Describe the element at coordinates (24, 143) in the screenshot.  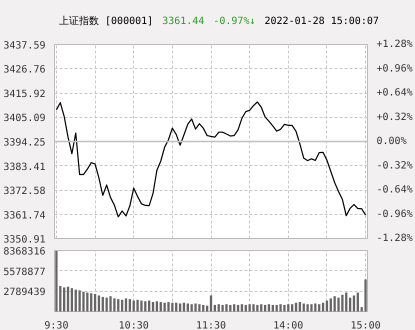
I see `y-tick-label: 3394.25` at that location.